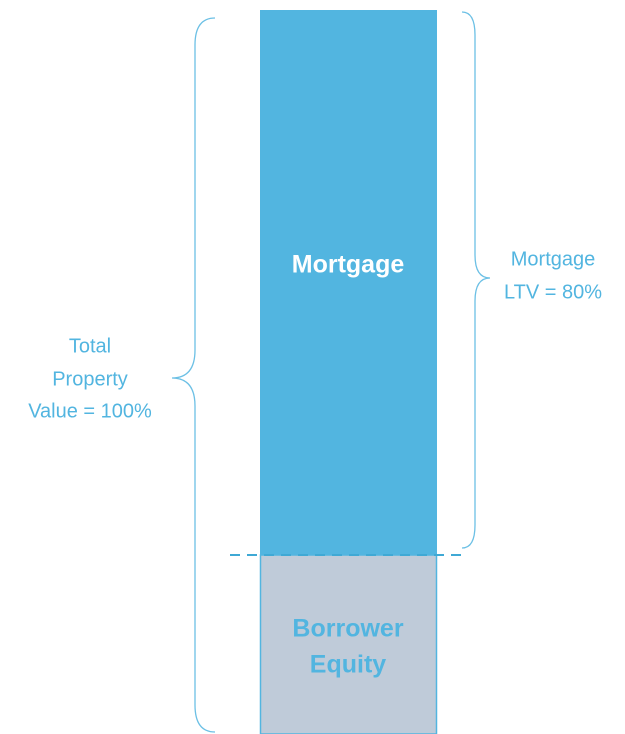 The image size is (625, 734). What do you see at coordinates (476, 280) in the screenshot?
I see `ltv-brace` at bounding box center [476, 280].